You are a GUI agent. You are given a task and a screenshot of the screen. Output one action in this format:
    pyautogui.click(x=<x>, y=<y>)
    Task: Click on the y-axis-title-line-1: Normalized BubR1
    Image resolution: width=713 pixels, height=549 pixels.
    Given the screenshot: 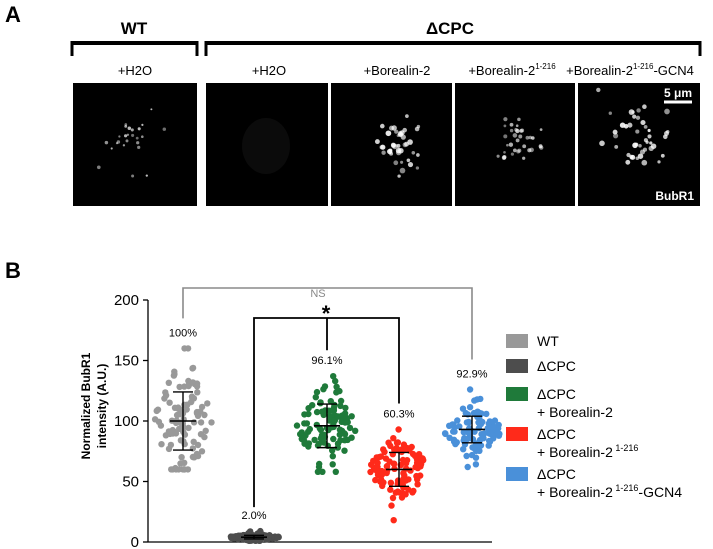 What is the action you would take?
    pyautogui.click(x=86, y=405)
    